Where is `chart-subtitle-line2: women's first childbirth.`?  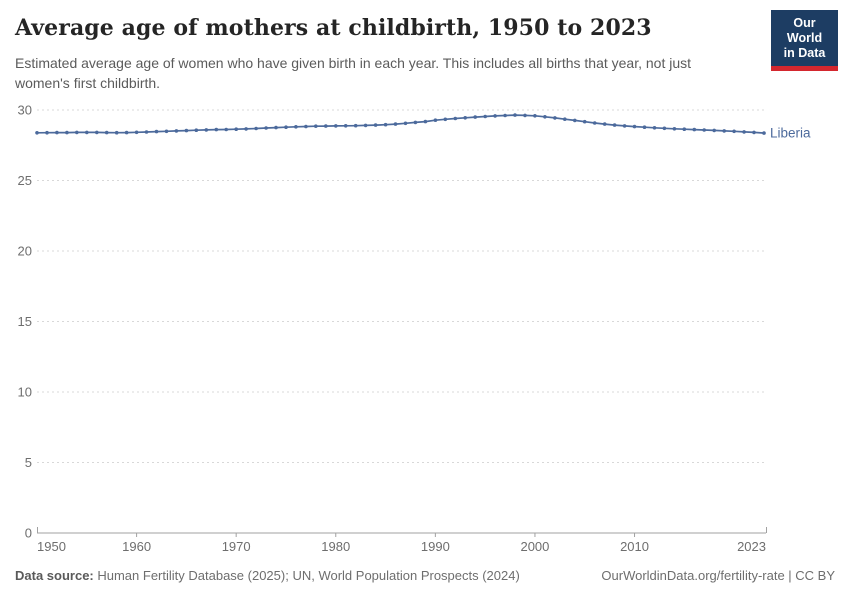
chart-subtitle-line2: women's first childbirth. is located at coordinates (88, 83).